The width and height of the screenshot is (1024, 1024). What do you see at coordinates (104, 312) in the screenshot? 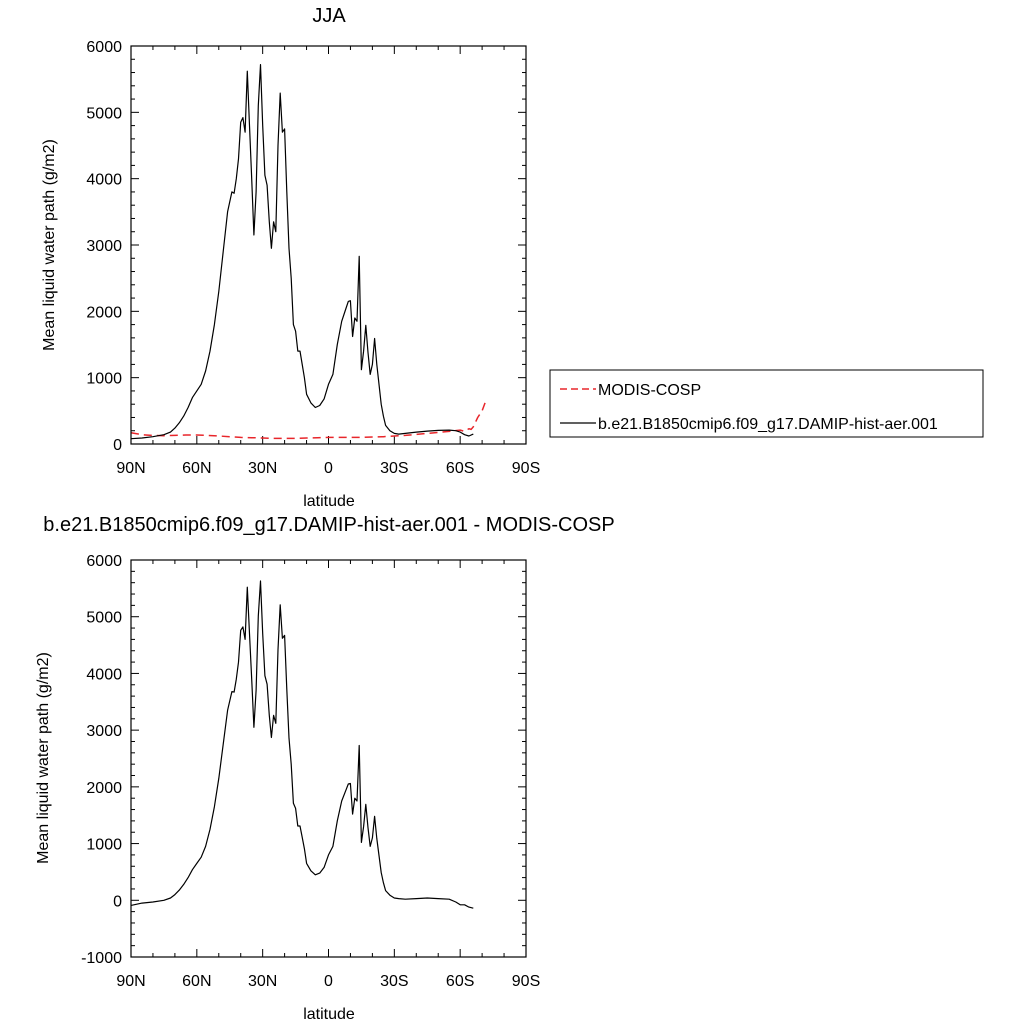
I see `top-ytick-label: 2000` at bounding box center [104, 312].